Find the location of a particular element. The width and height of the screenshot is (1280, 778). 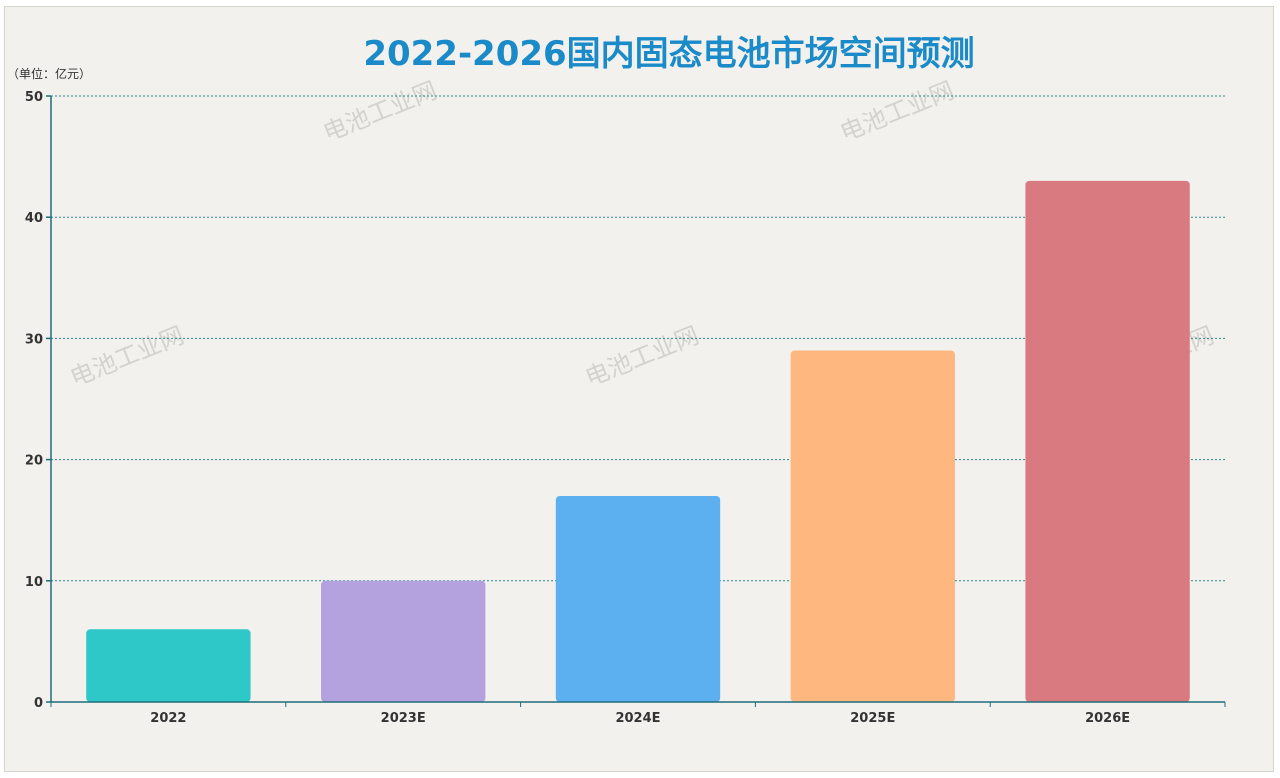

y-tick-label: 30 is located at coordinates (34, 339).